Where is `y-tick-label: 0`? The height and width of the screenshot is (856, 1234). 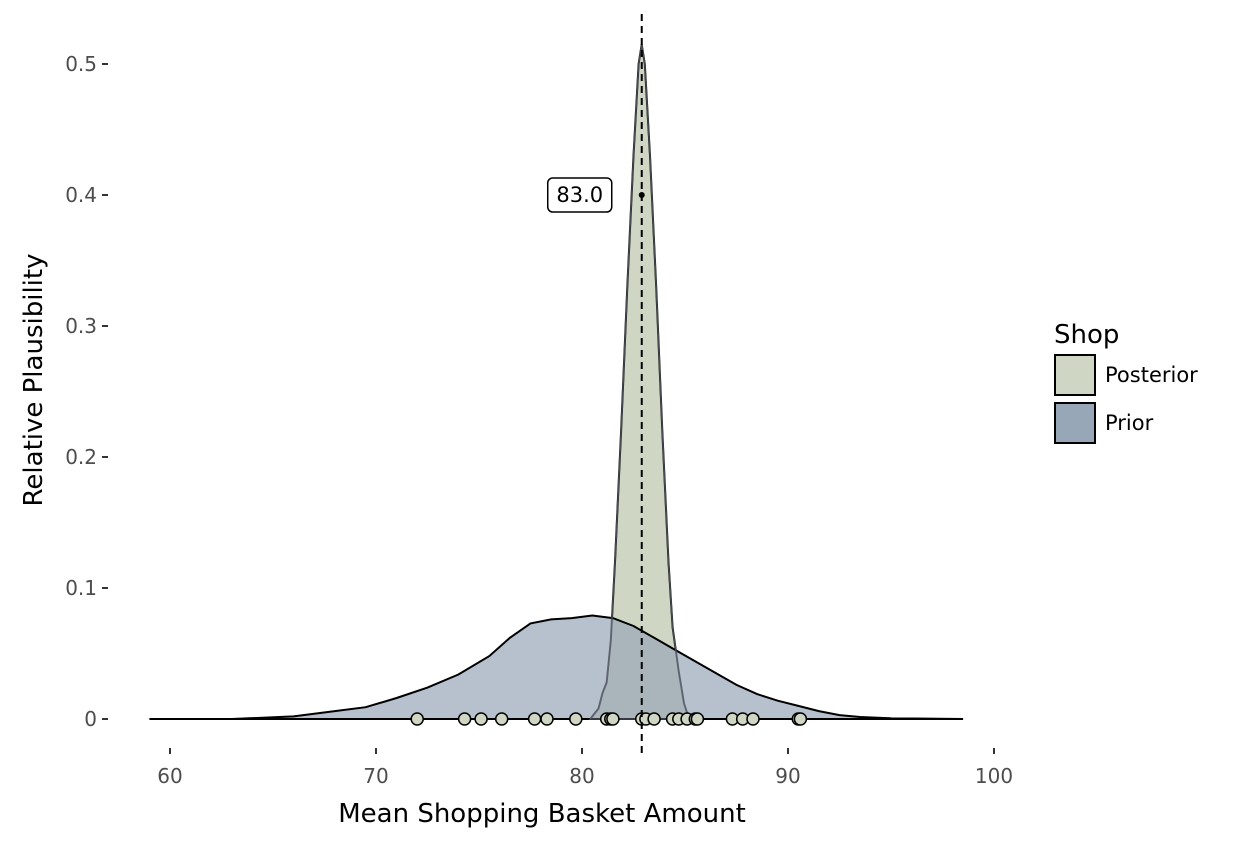 y-tick-label: 0 is located at coordinates (90, 719).